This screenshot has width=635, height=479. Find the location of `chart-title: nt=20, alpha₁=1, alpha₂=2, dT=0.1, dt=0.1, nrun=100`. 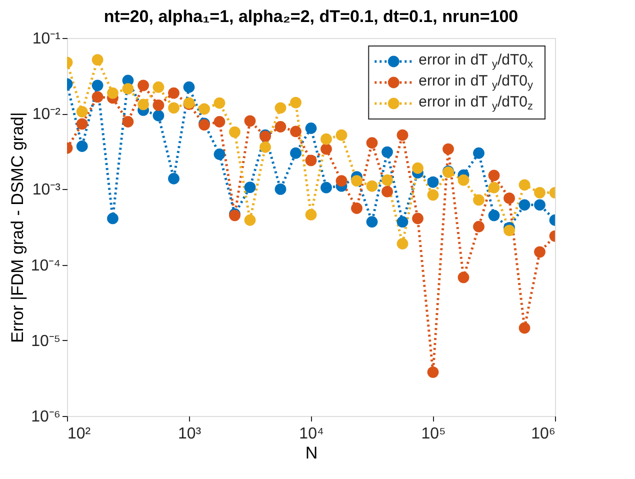

chart-title: nt=20, alpha₁=1, alpha₂=2, dT=0.1, dt=0.1, nrun=100 is located at coordinates (311, 16).